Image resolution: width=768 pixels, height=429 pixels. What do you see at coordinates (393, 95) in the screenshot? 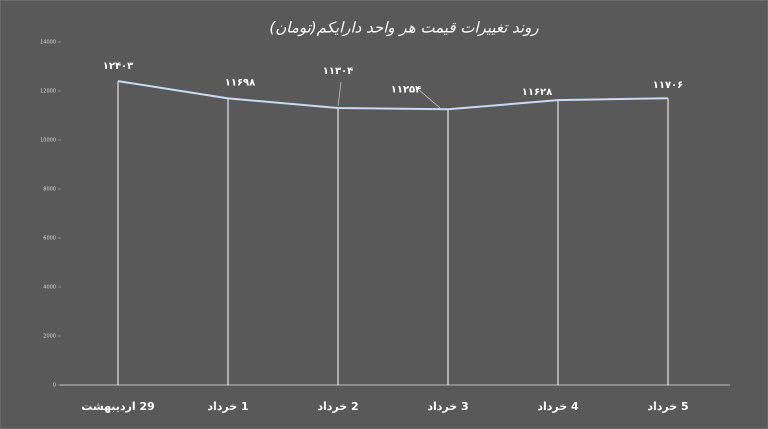
I see `line` at bounding box center [393, 95].